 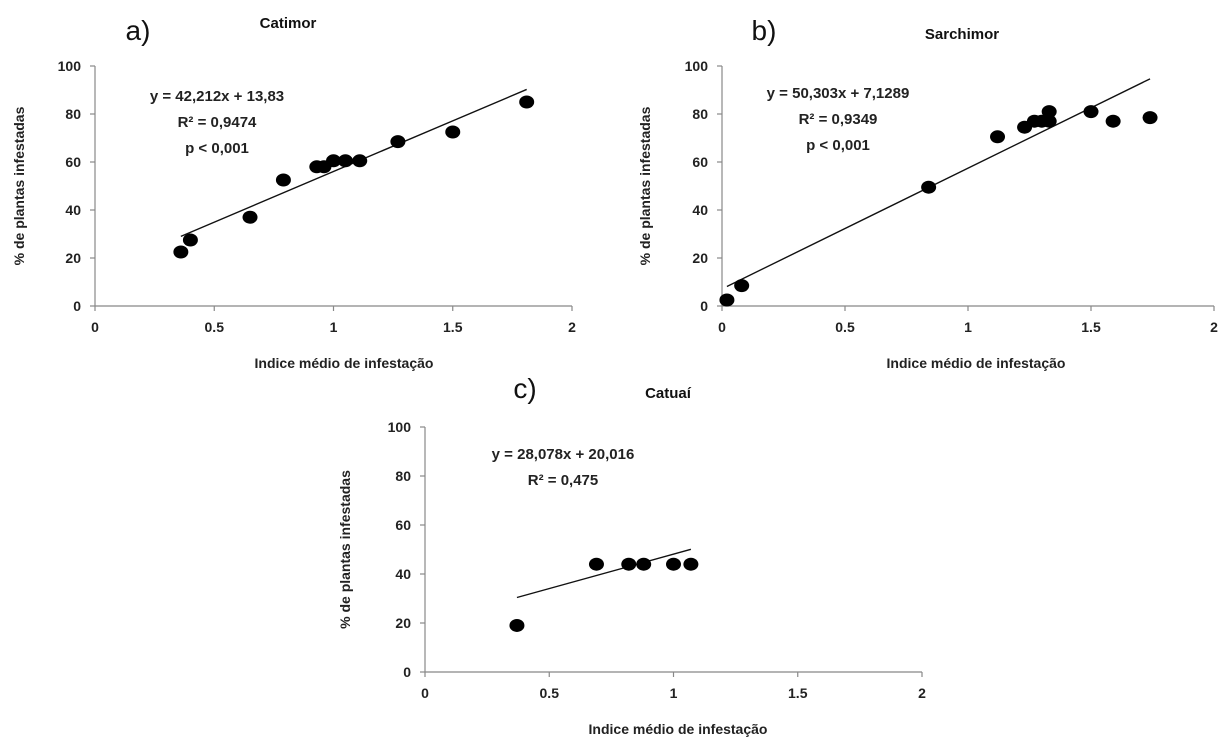 I want to click on panel-label: c), so click(x=524, y=388).